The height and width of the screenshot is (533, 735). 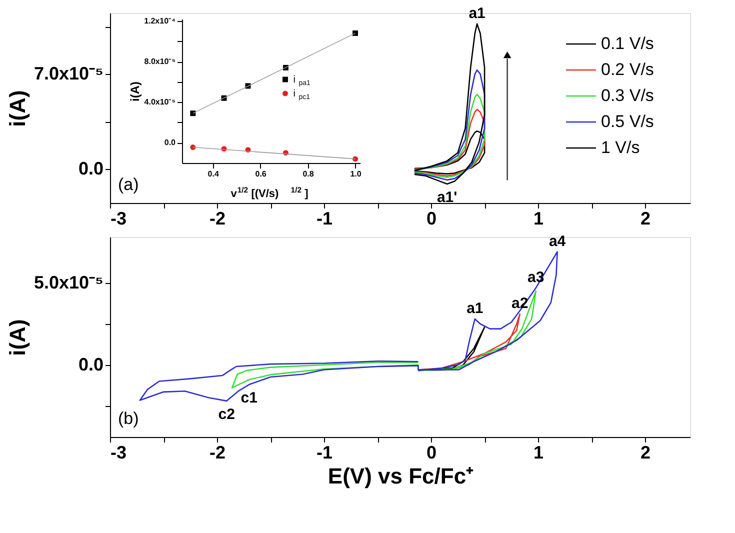 I want to click on legend-label: 0.5 V/s, so click(x=627, y=121).